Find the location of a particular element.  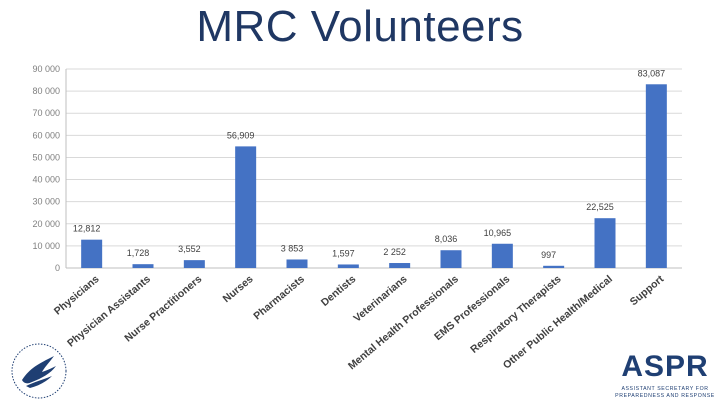

aspr-logo-wordmark: ASPR is located at coordinates (665, 366).